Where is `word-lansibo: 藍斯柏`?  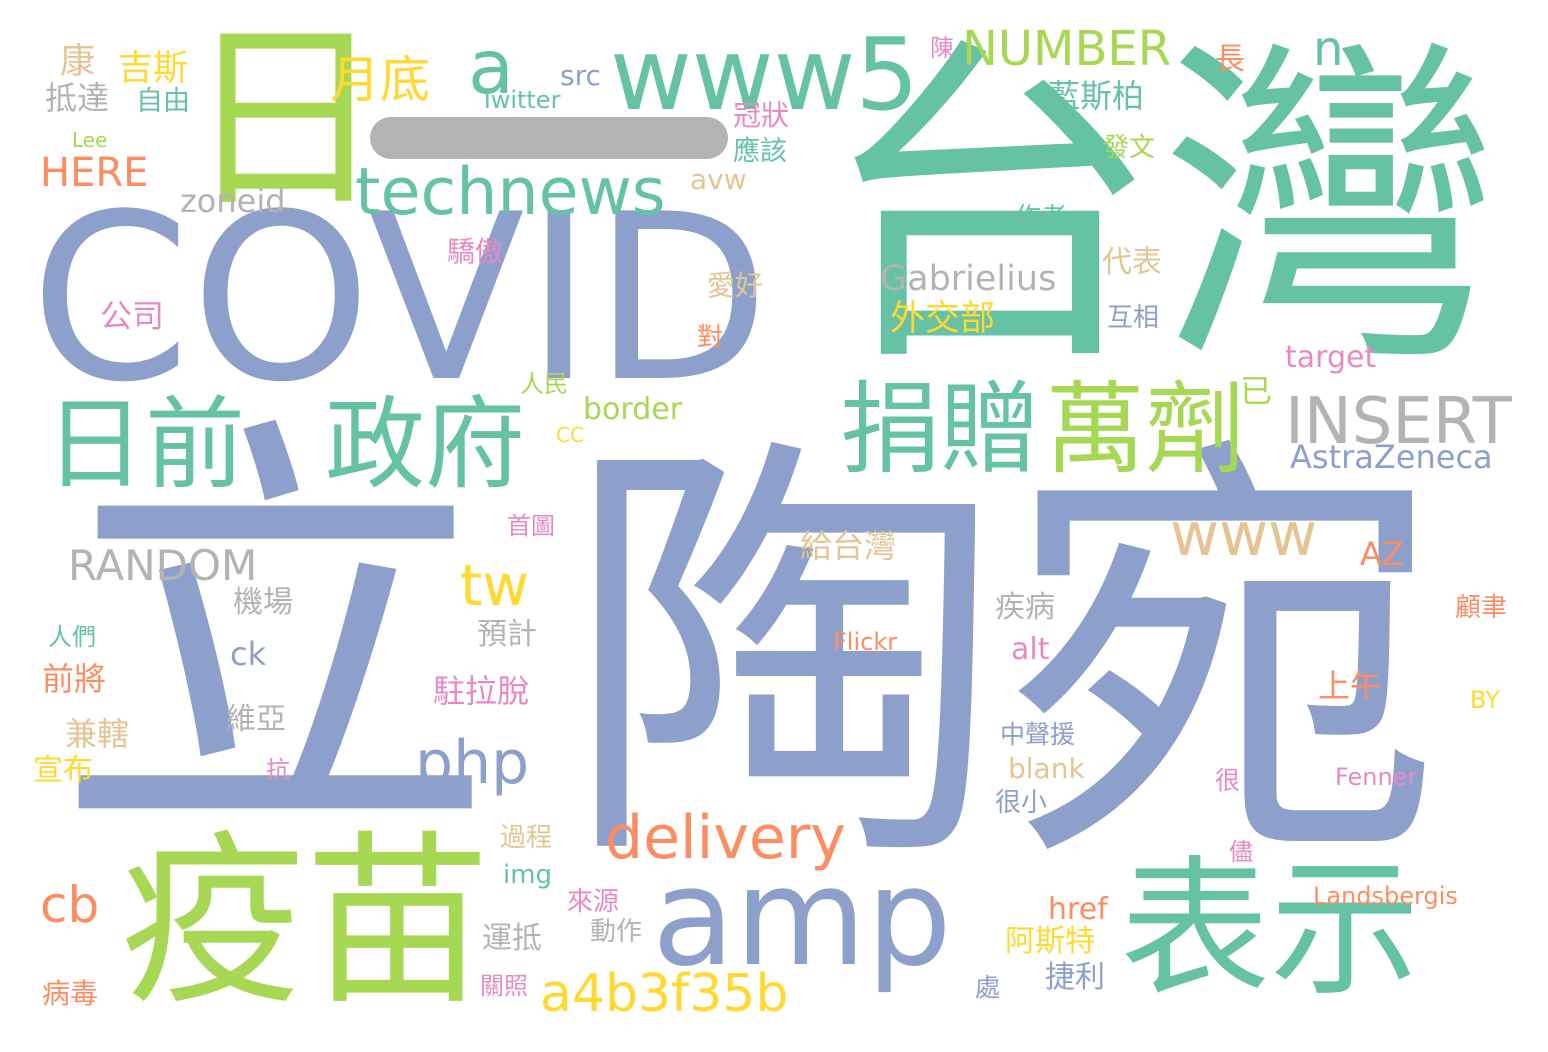
word-lansibo: 藍斯柏 is located at coordinates (1096, 96).